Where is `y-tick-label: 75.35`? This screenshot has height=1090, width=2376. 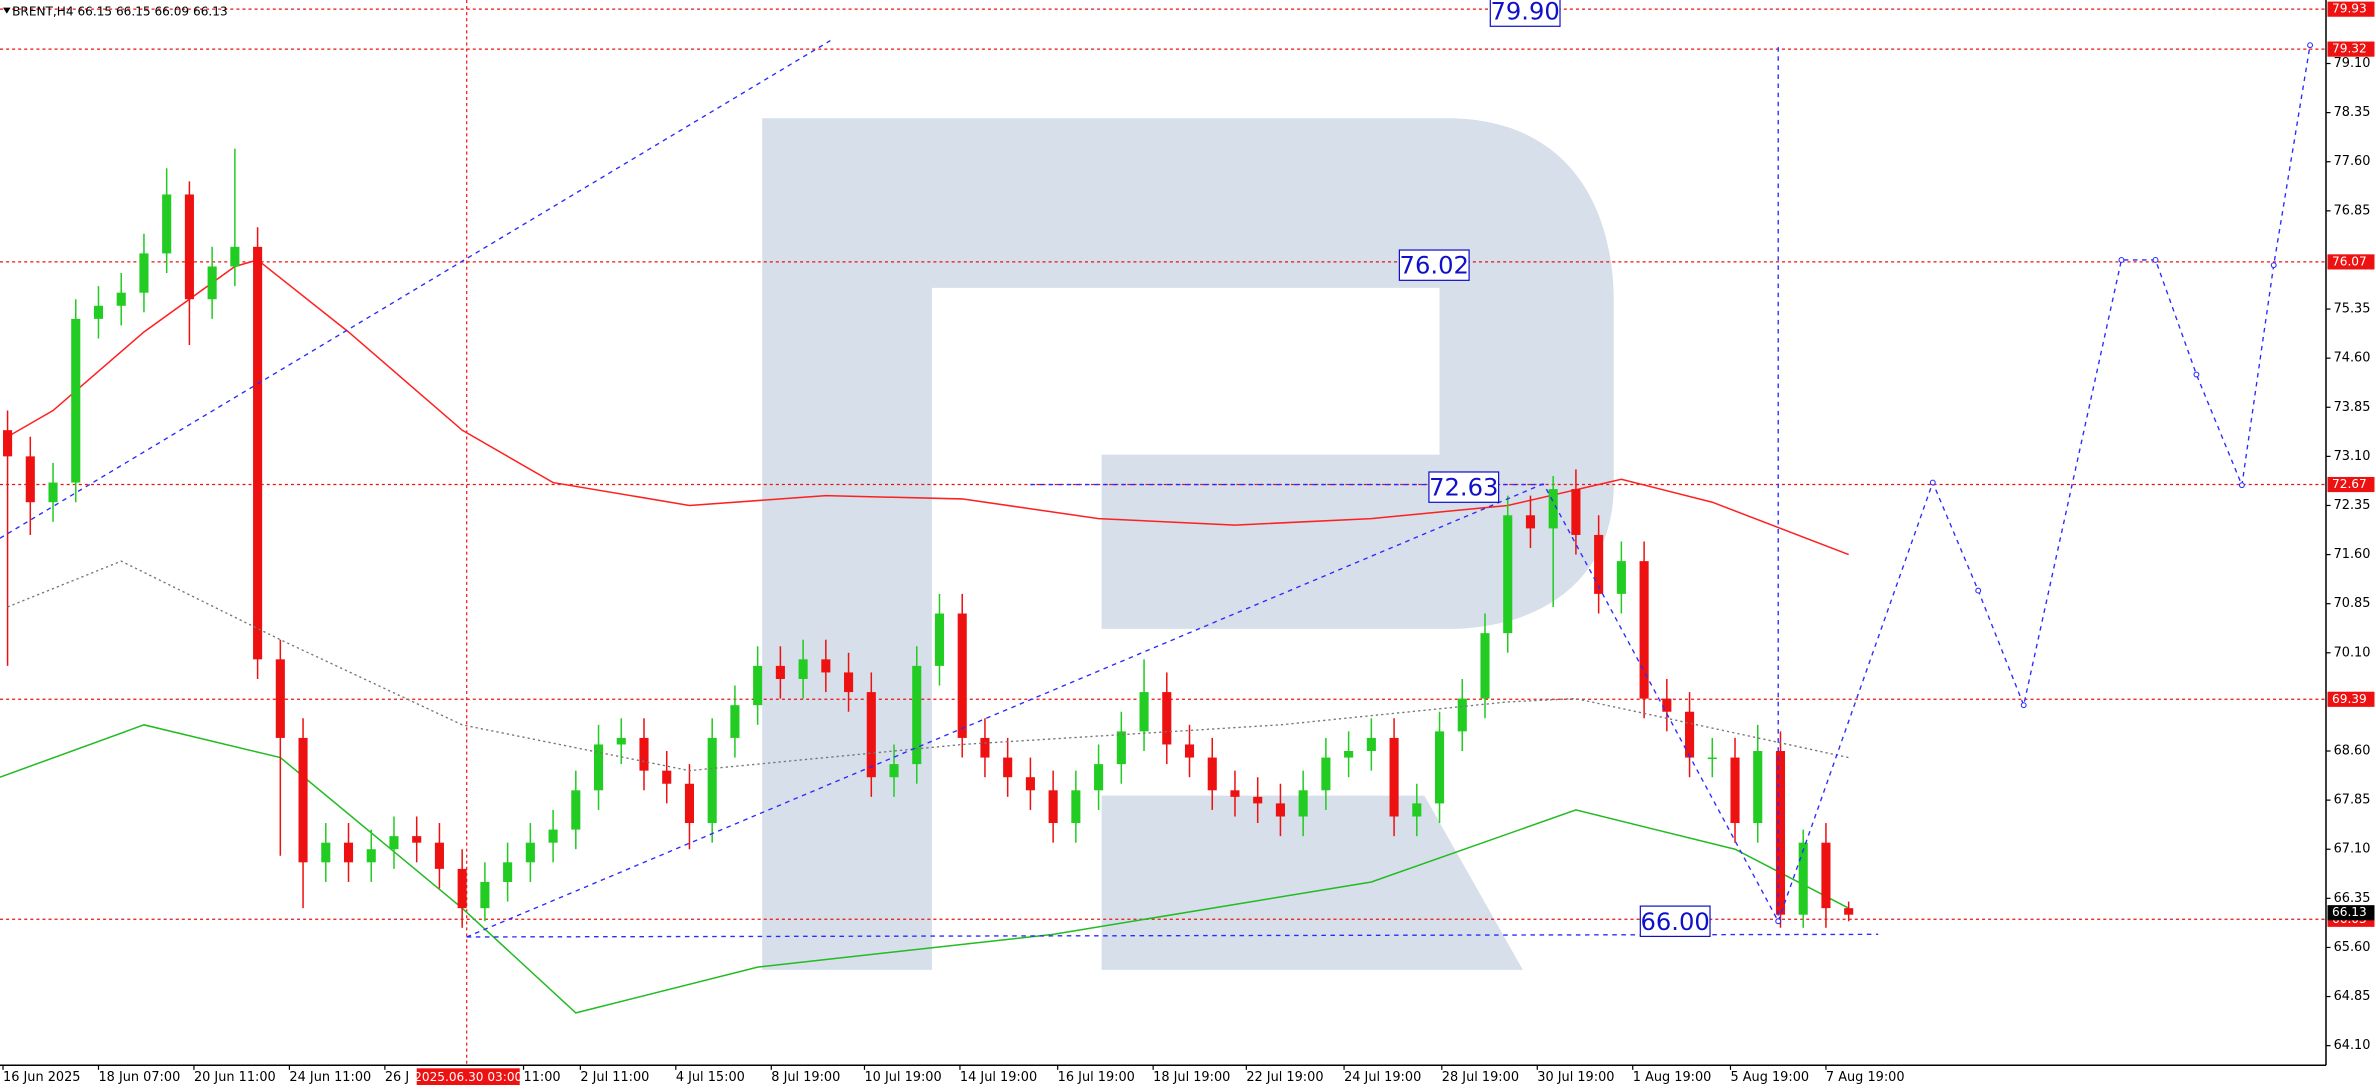 y-tick-label: 75.35 is located at coordinates (2352, 309).